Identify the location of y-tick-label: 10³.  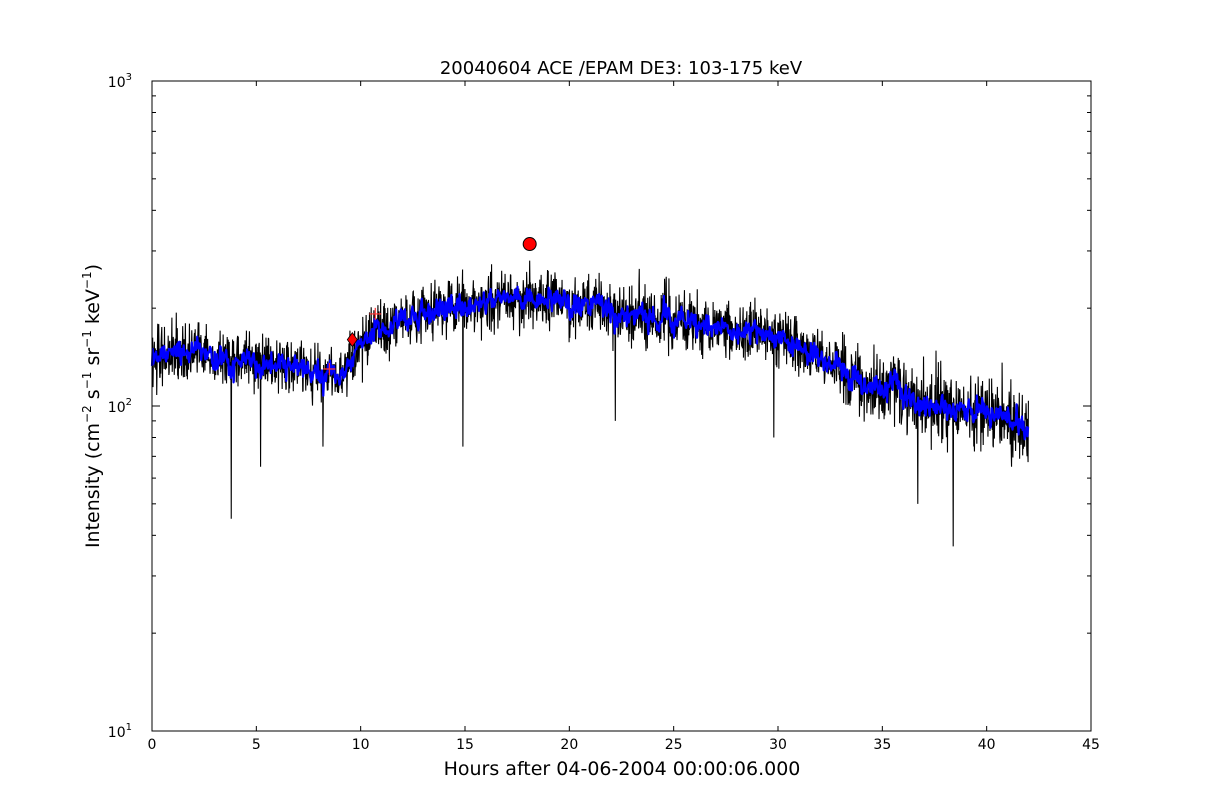
(120, 81).